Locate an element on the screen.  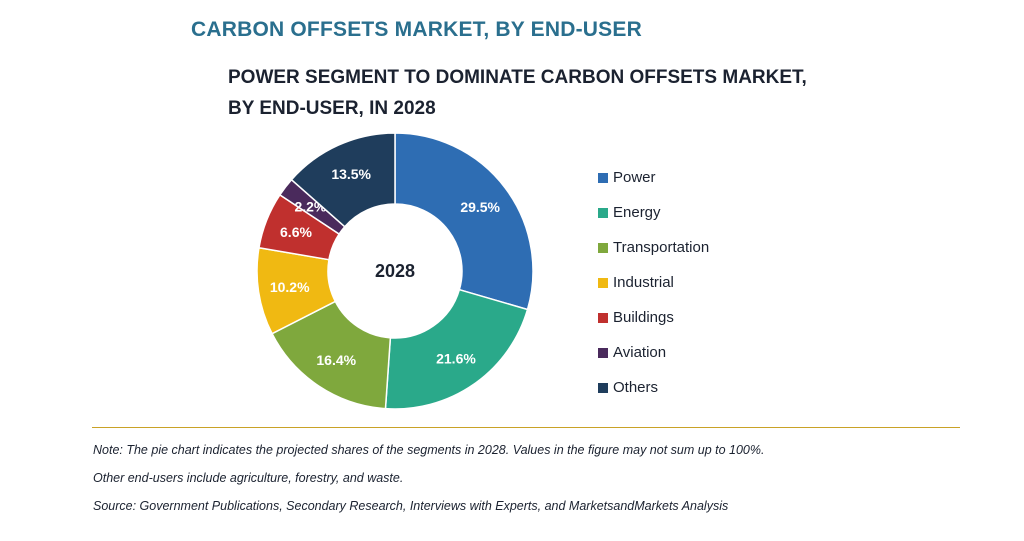
legend-item-industrial: Industrial is located at coordinates (653, 282).